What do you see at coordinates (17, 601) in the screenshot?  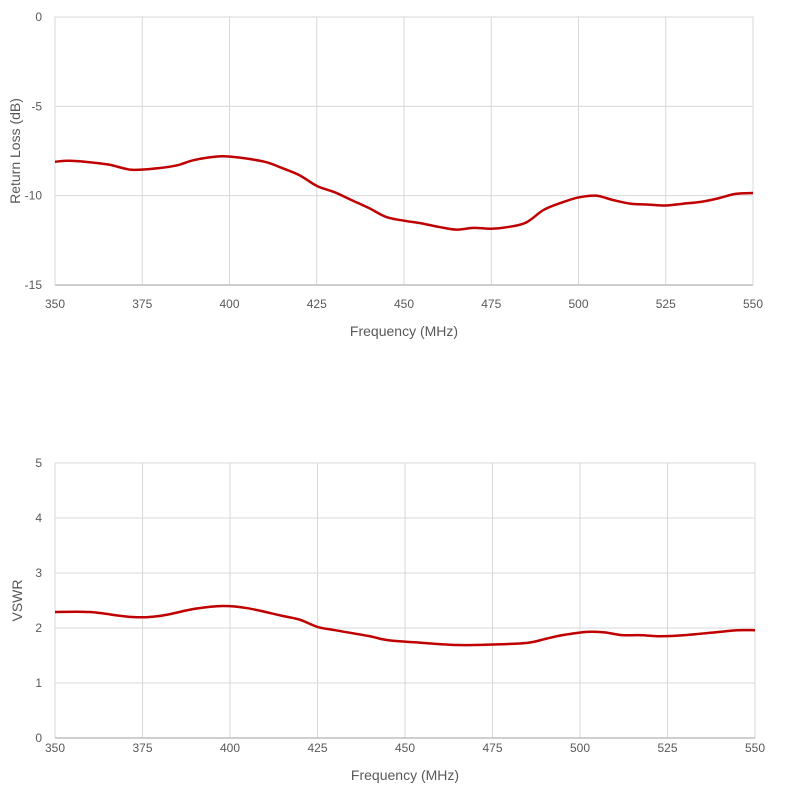 I see `y-axis-title: VSWR` at bounding box center [17, 601].